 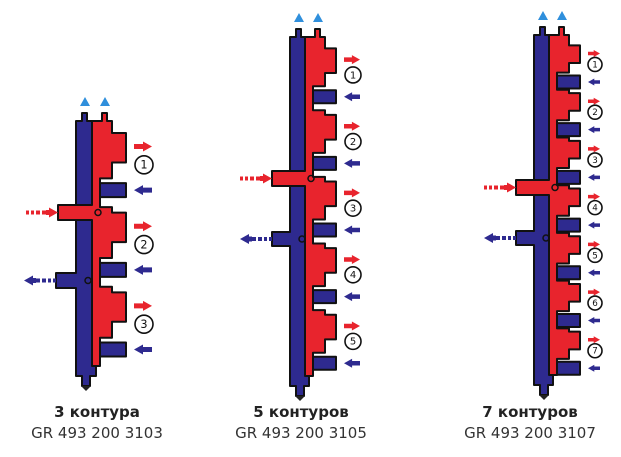 What do you see at coordinates (98, 423) in the screenshot?
I see `caption-3: 3 контура GR 493 200 3103` at bounding box center [98, 423].